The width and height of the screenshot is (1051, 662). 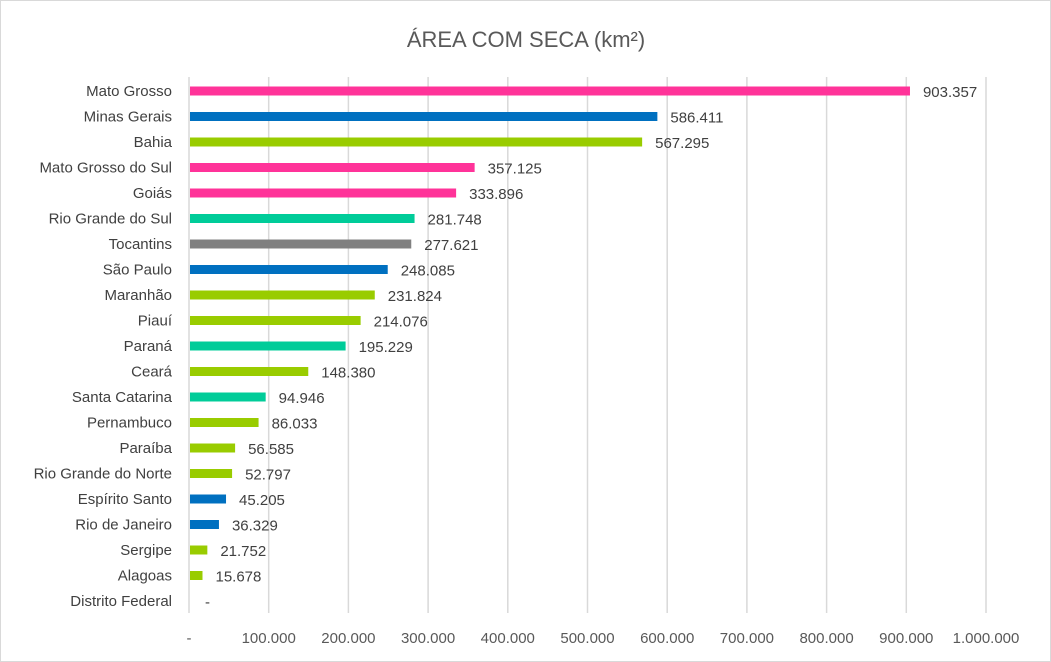 I want to click on data-label: 277.621, so click(x=451, y=245).